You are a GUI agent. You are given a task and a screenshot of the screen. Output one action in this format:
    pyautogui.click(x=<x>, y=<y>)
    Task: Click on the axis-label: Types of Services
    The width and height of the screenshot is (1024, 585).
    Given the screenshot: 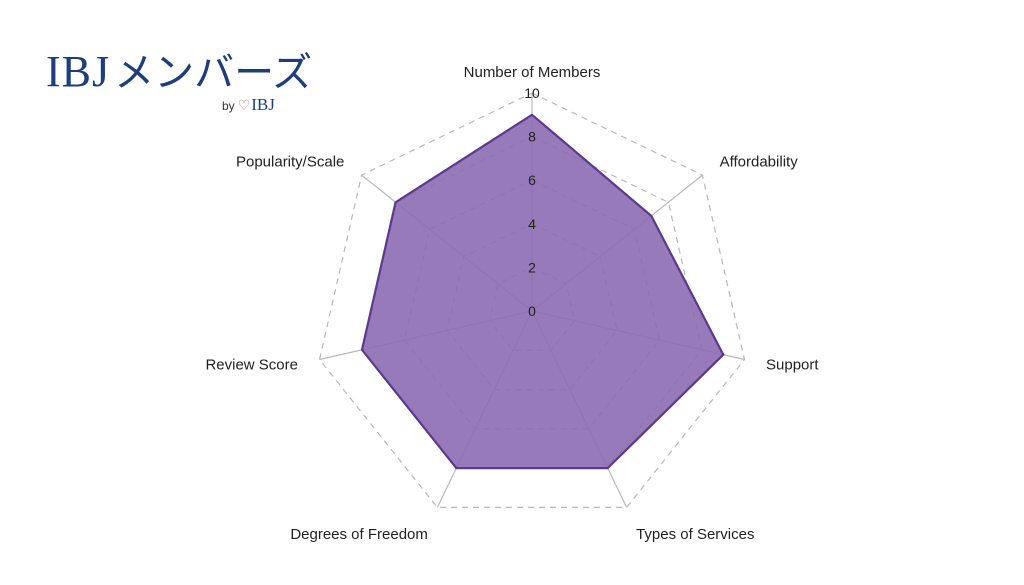 What is the action you would take?
    pyautogui.click(x=695, y=534)
    